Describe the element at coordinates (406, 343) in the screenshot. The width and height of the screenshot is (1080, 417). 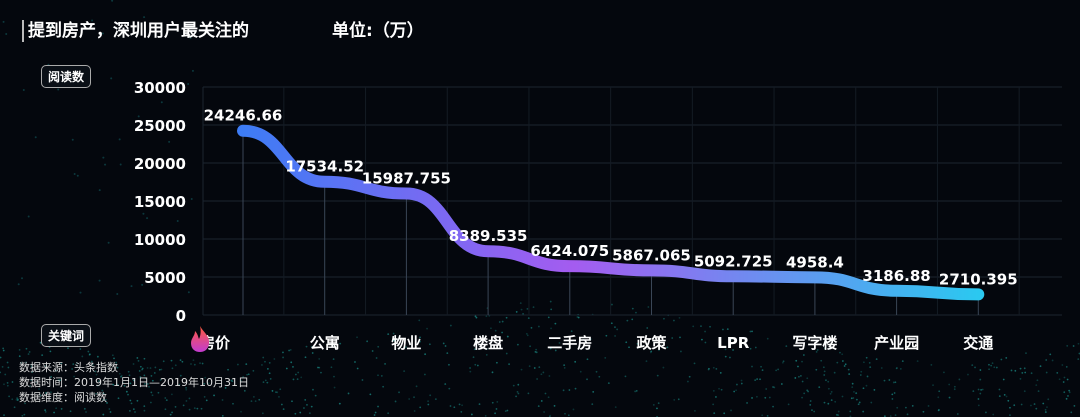
I see `x-tick-label: 物业` at that location.